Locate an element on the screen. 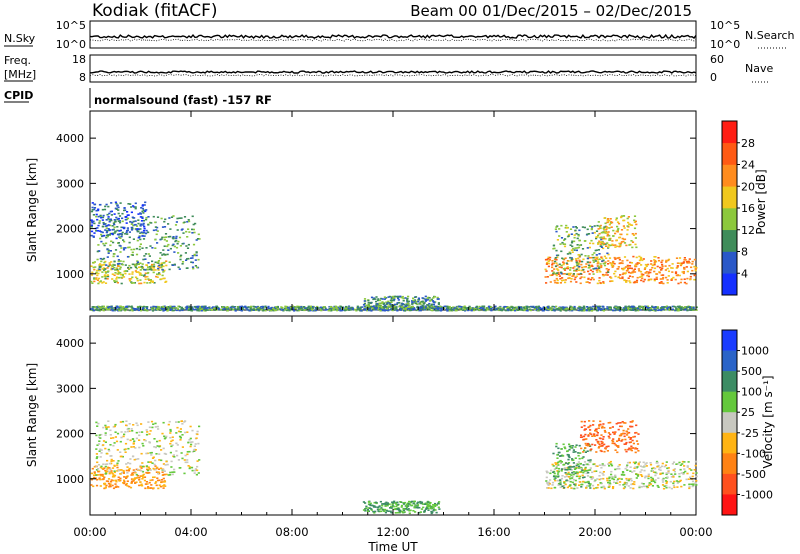  nsky-tick-top: 10^5 is located at coordinates (71, 25).